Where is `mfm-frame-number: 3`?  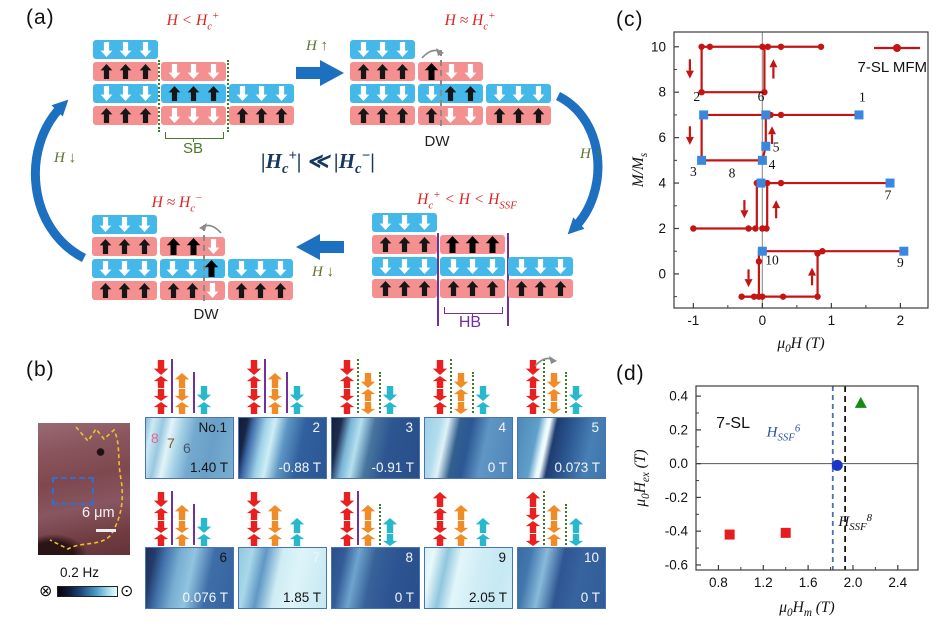 mfm-frame-number: 3 is located at coordinates (409, 427).